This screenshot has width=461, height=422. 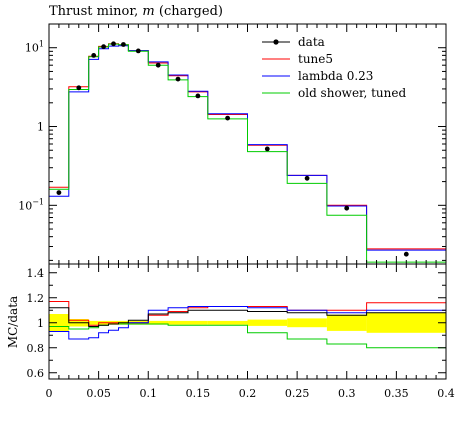 What do you see at coordinates (248, 393) in the screenshot?
I see `x-tick-label: 0.2` at bounding box center [248, 393].